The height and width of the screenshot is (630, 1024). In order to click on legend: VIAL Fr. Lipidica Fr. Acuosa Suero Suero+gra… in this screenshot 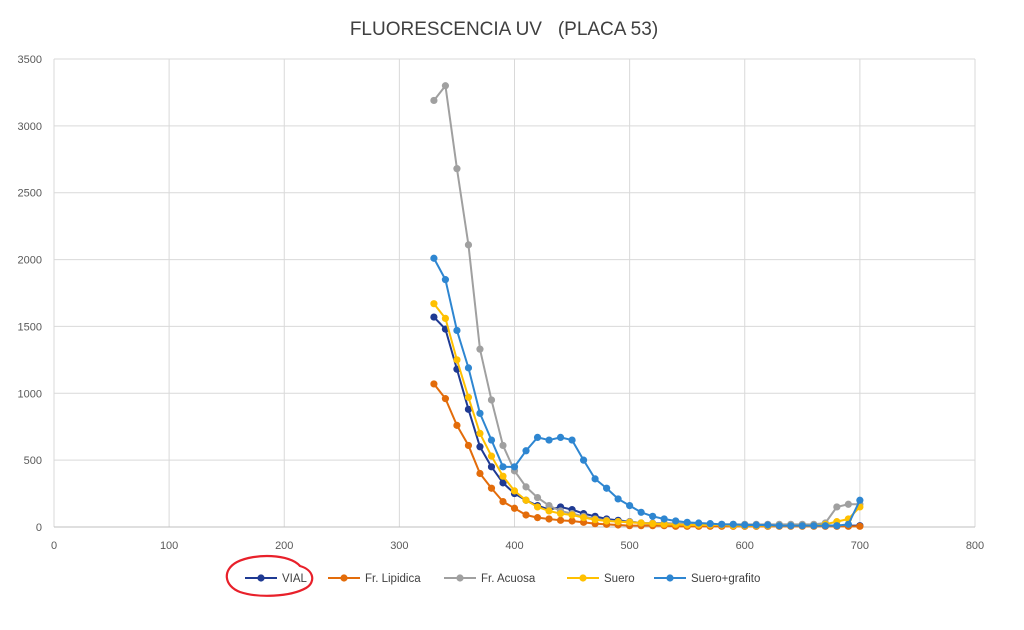, I will do `click(502, 579)`.